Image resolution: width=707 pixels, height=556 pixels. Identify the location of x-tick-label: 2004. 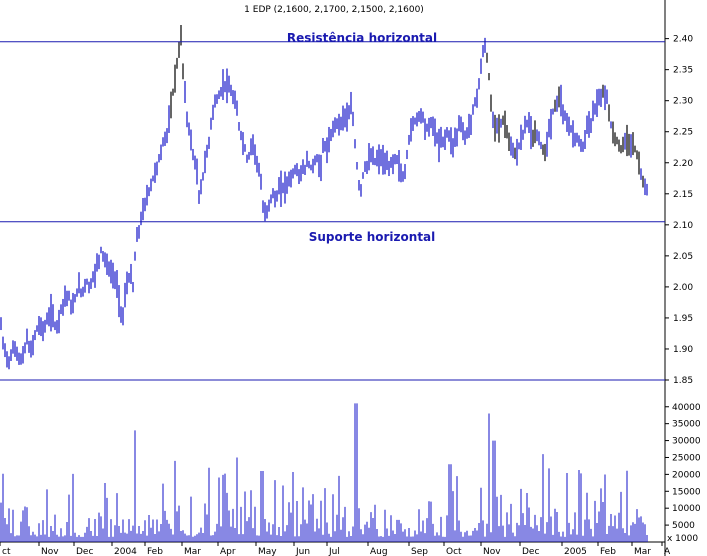
(125, 551).